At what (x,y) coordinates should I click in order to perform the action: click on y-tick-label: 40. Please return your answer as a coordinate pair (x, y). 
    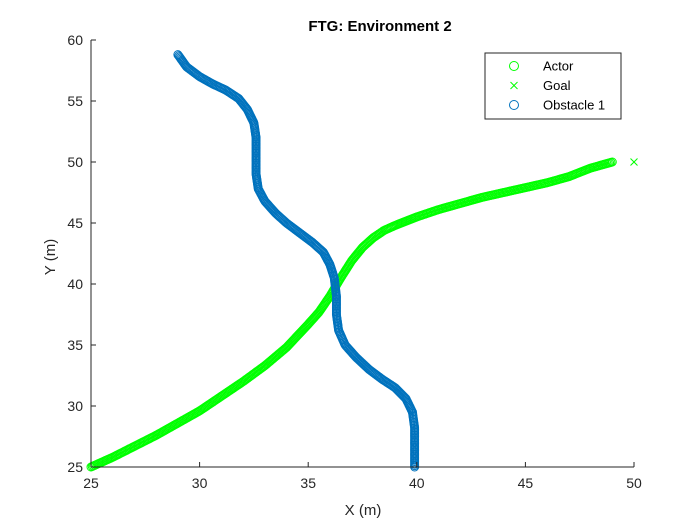
    Looking at the image, I should click on (75, 284).